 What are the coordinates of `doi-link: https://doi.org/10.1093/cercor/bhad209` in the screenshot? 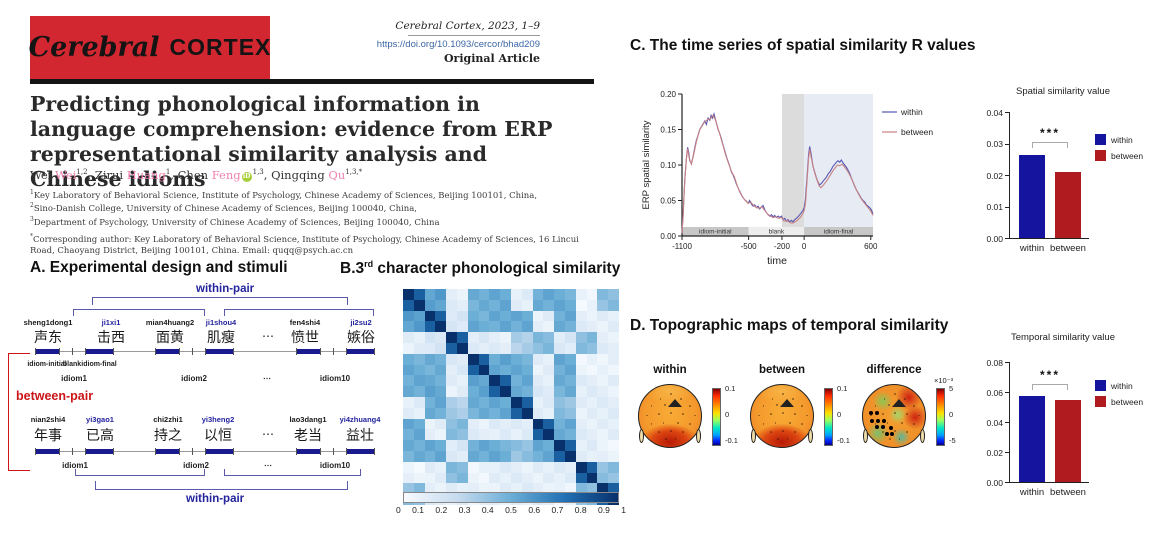 It's located at (458, 44).